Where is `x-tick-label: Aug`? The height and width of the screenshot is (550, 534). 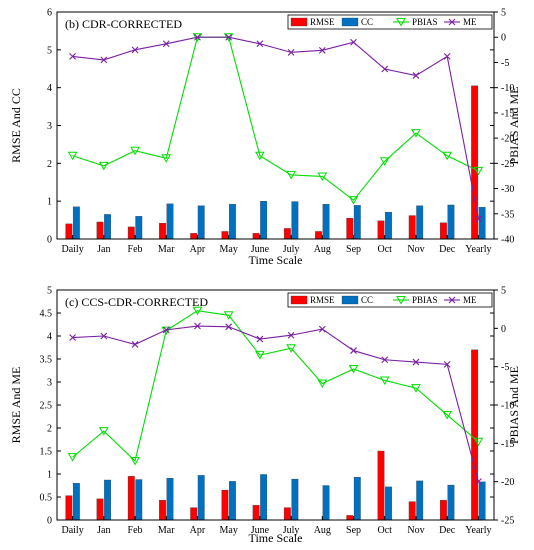
x-tick-label: Aug is located at coordinates (322, 249).